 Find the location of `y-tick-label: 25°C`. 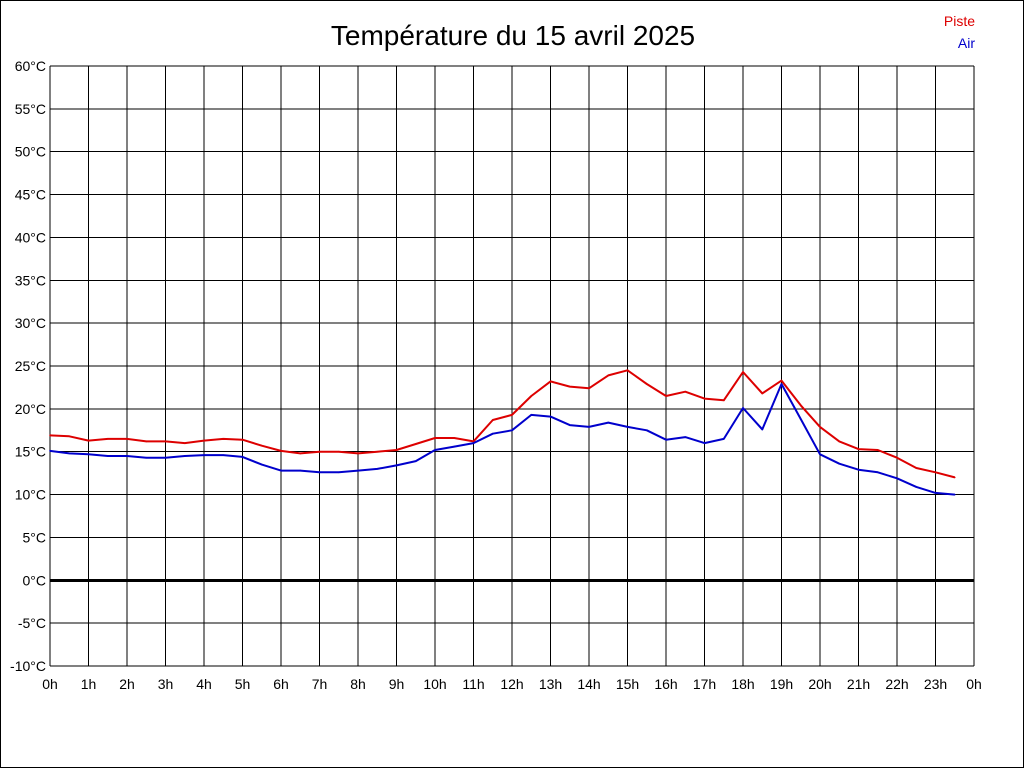

y-tick-label: 25°C is located at coordinates (30, 366).